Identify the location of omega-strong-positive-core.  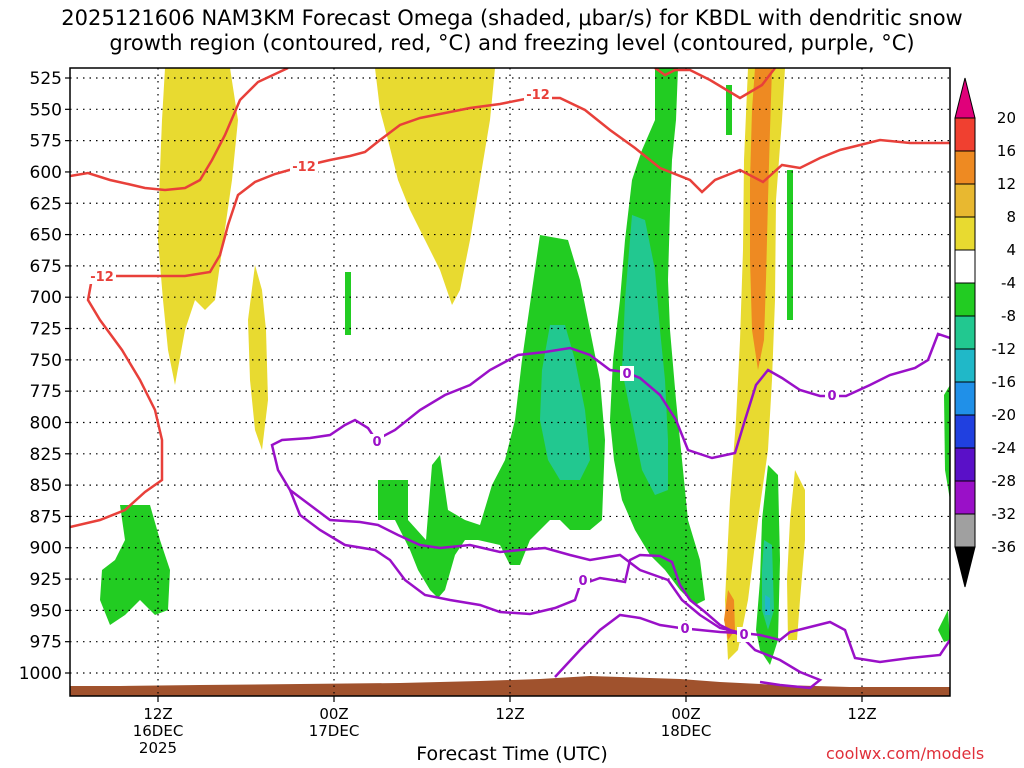
(761, 219).